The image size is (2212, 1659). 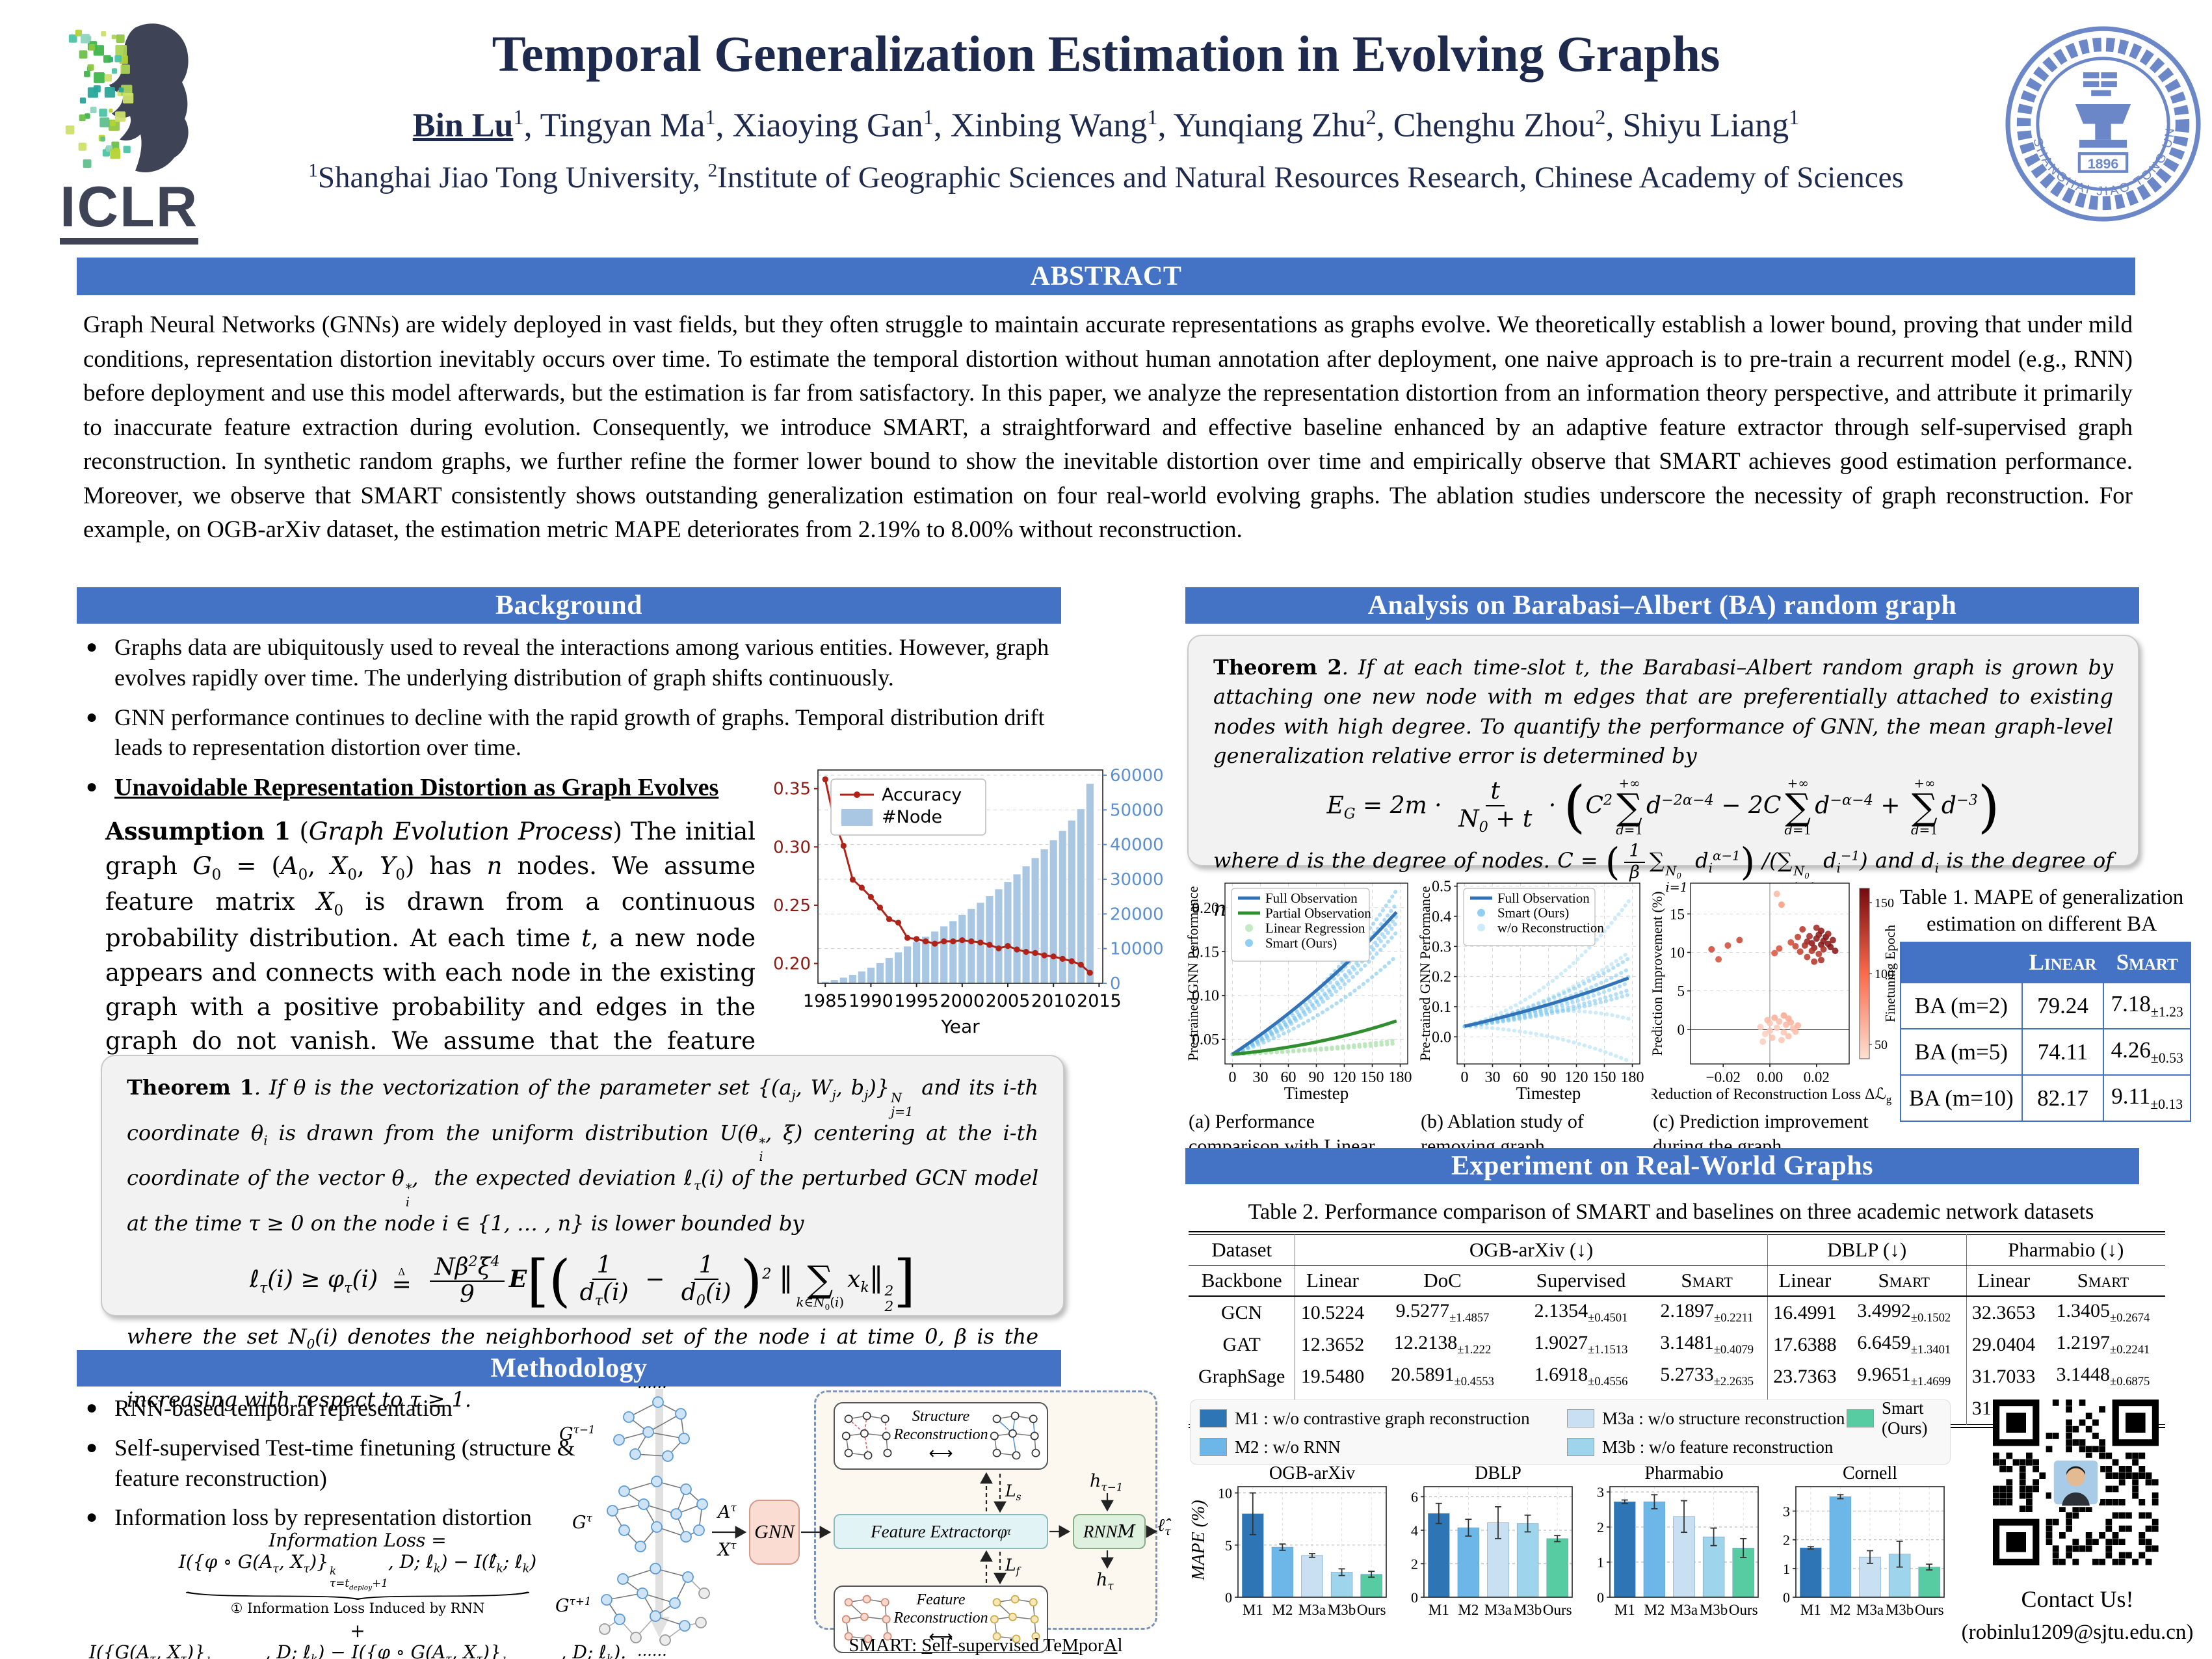 What do you see at coordinates (922, 795) in the screenshot?
I see `svg-text: Accuracy` at bounding box center [922, 795].